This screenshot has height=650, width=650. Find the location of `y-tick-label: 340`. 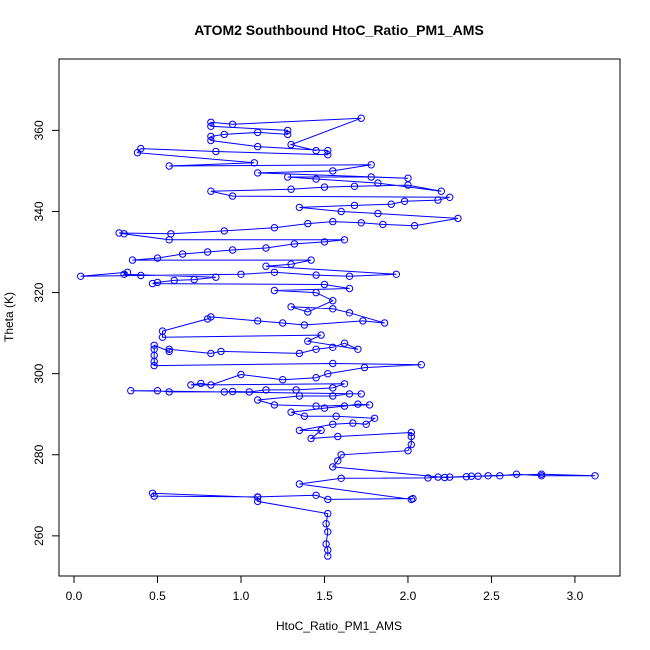

y-tick-label: 340 is located at coordinates (39, 211).